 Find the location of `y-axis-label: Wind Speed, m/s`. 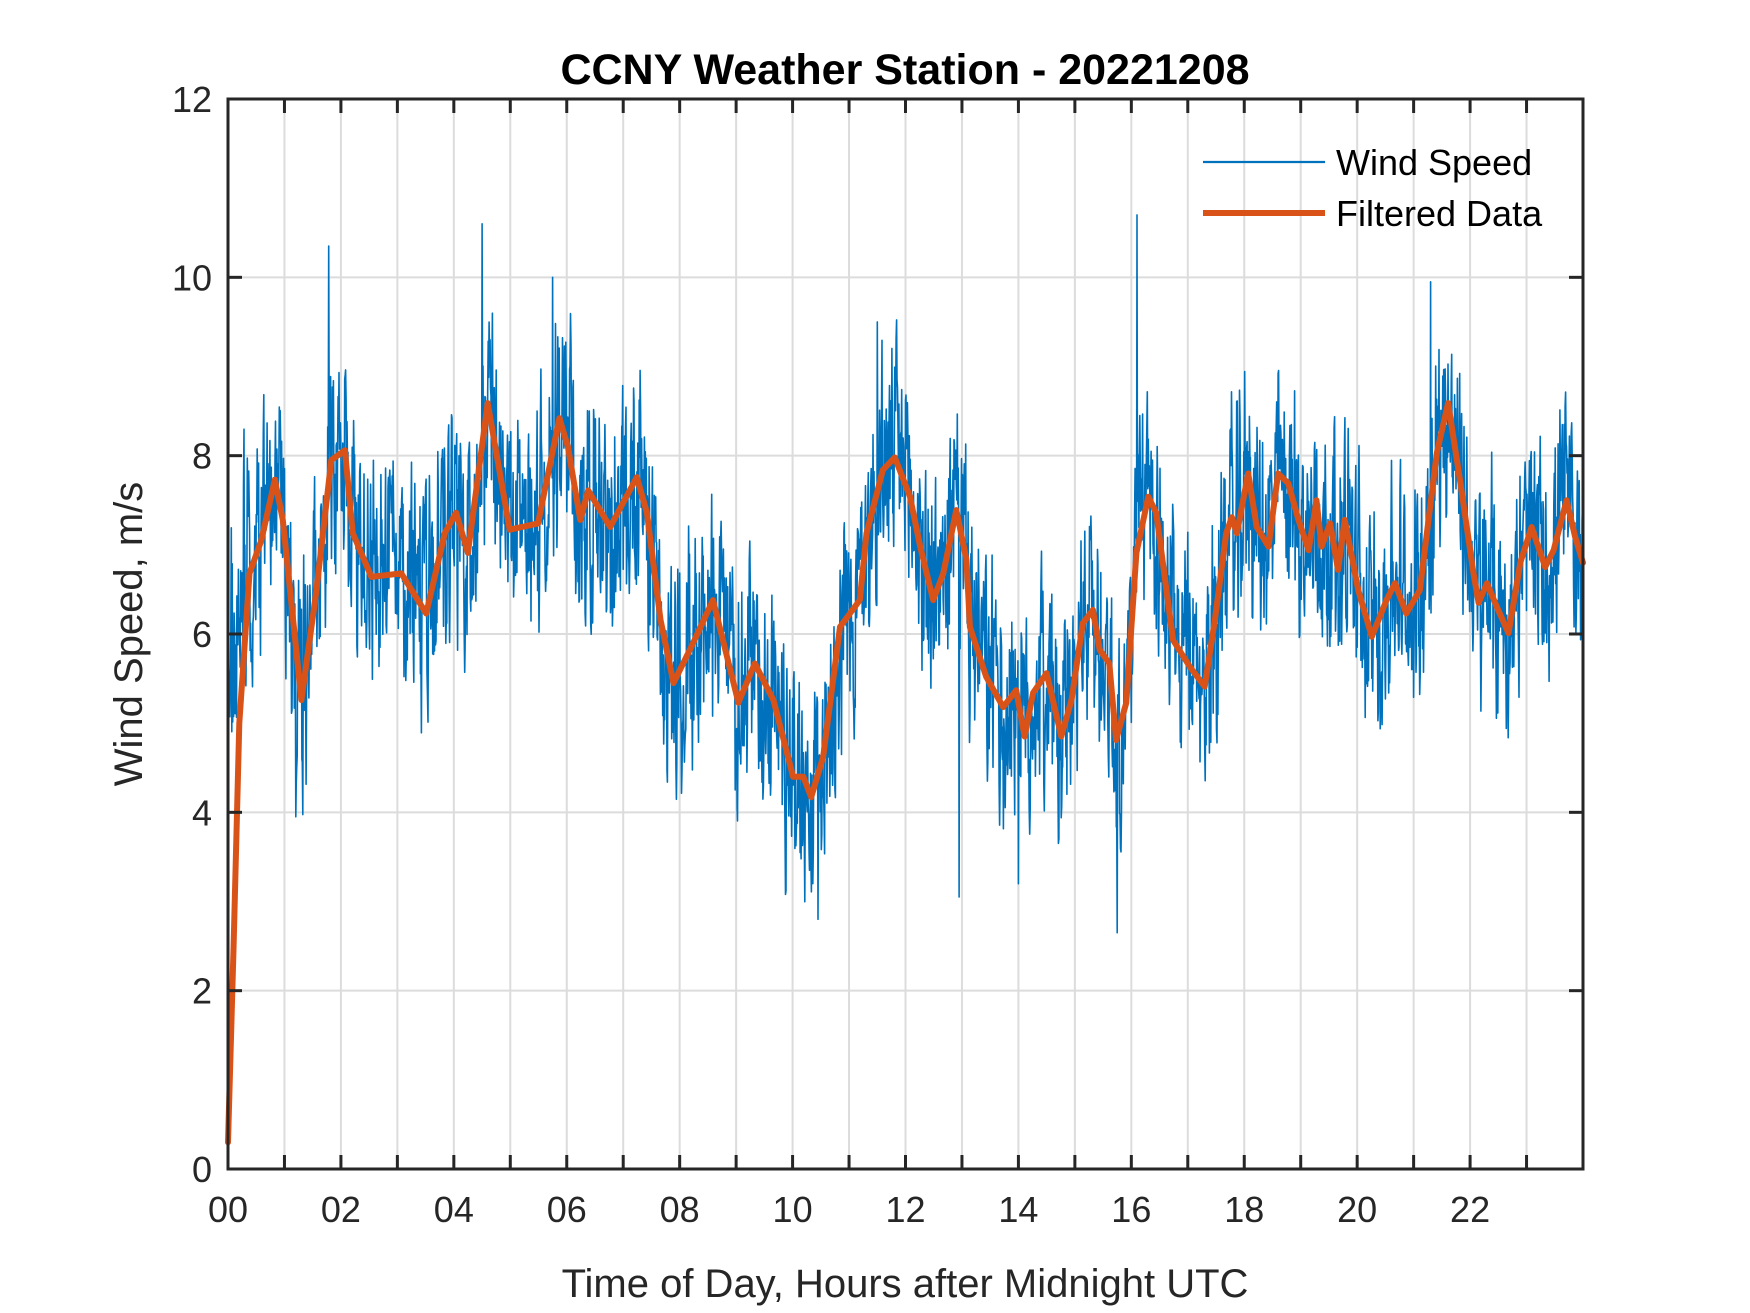

y-axis-label: Wind Speed, m/s is located at coordinates (129, 634).